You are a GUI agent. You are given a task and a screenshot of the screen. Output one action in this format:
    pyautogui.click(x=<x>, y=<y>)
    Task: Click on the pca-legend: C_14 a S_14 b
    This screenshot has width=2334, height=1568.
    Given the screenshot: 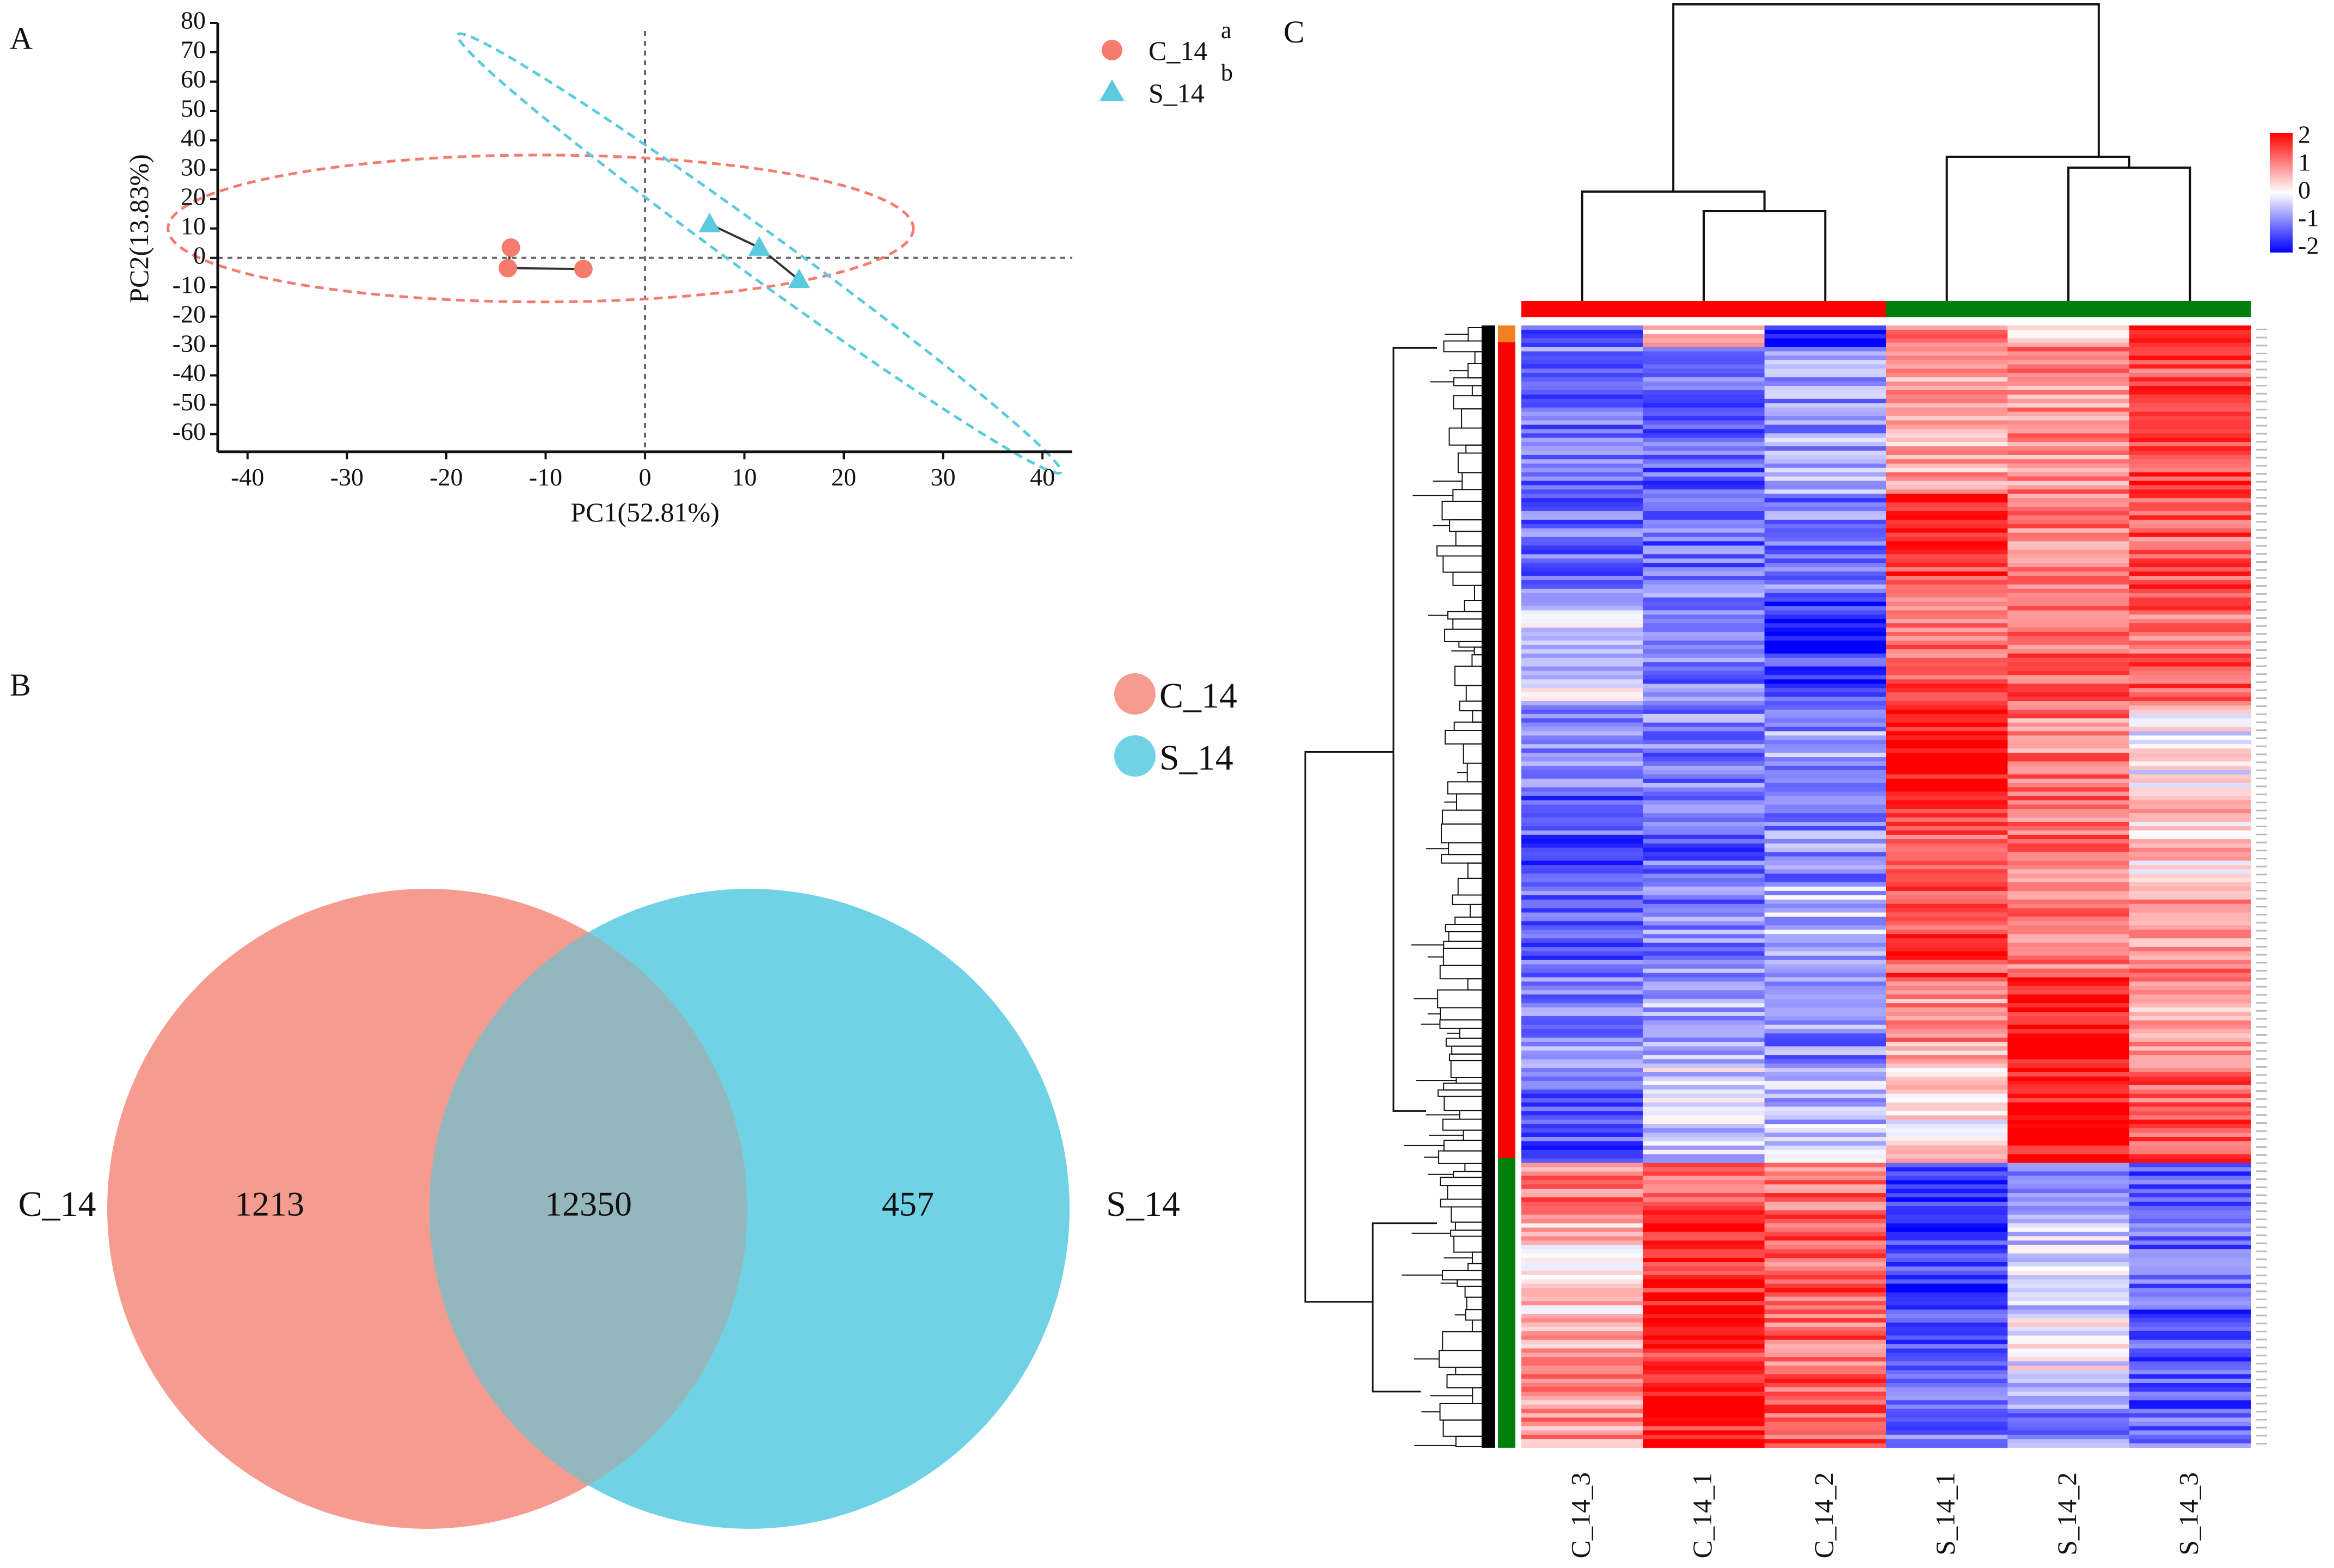 What is the action you would take?
    pyautogui.click(x=1166, y=62)
    